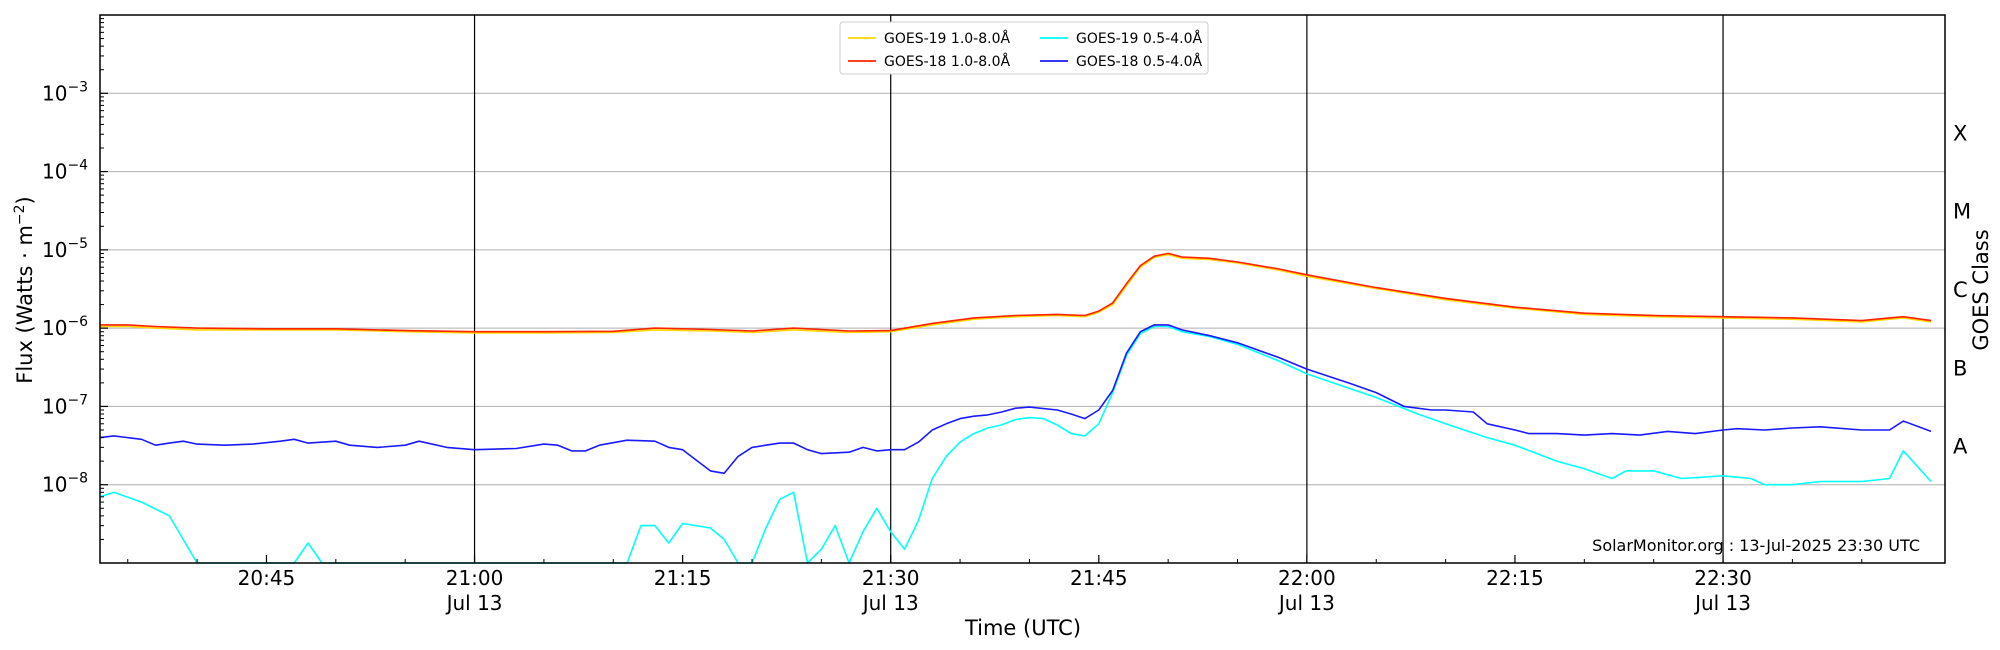 The height and width of the screenshot is (650, 2000). What do you see at coordinates (1022, 628) in the screenshot?
I see `x-axis-title: Time (UTC)` at bounding box center [1022, 628].